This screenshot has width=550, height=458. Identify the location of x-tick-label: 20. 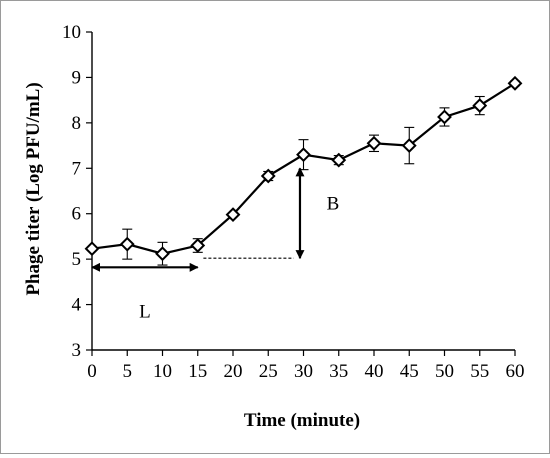
(233, 371).